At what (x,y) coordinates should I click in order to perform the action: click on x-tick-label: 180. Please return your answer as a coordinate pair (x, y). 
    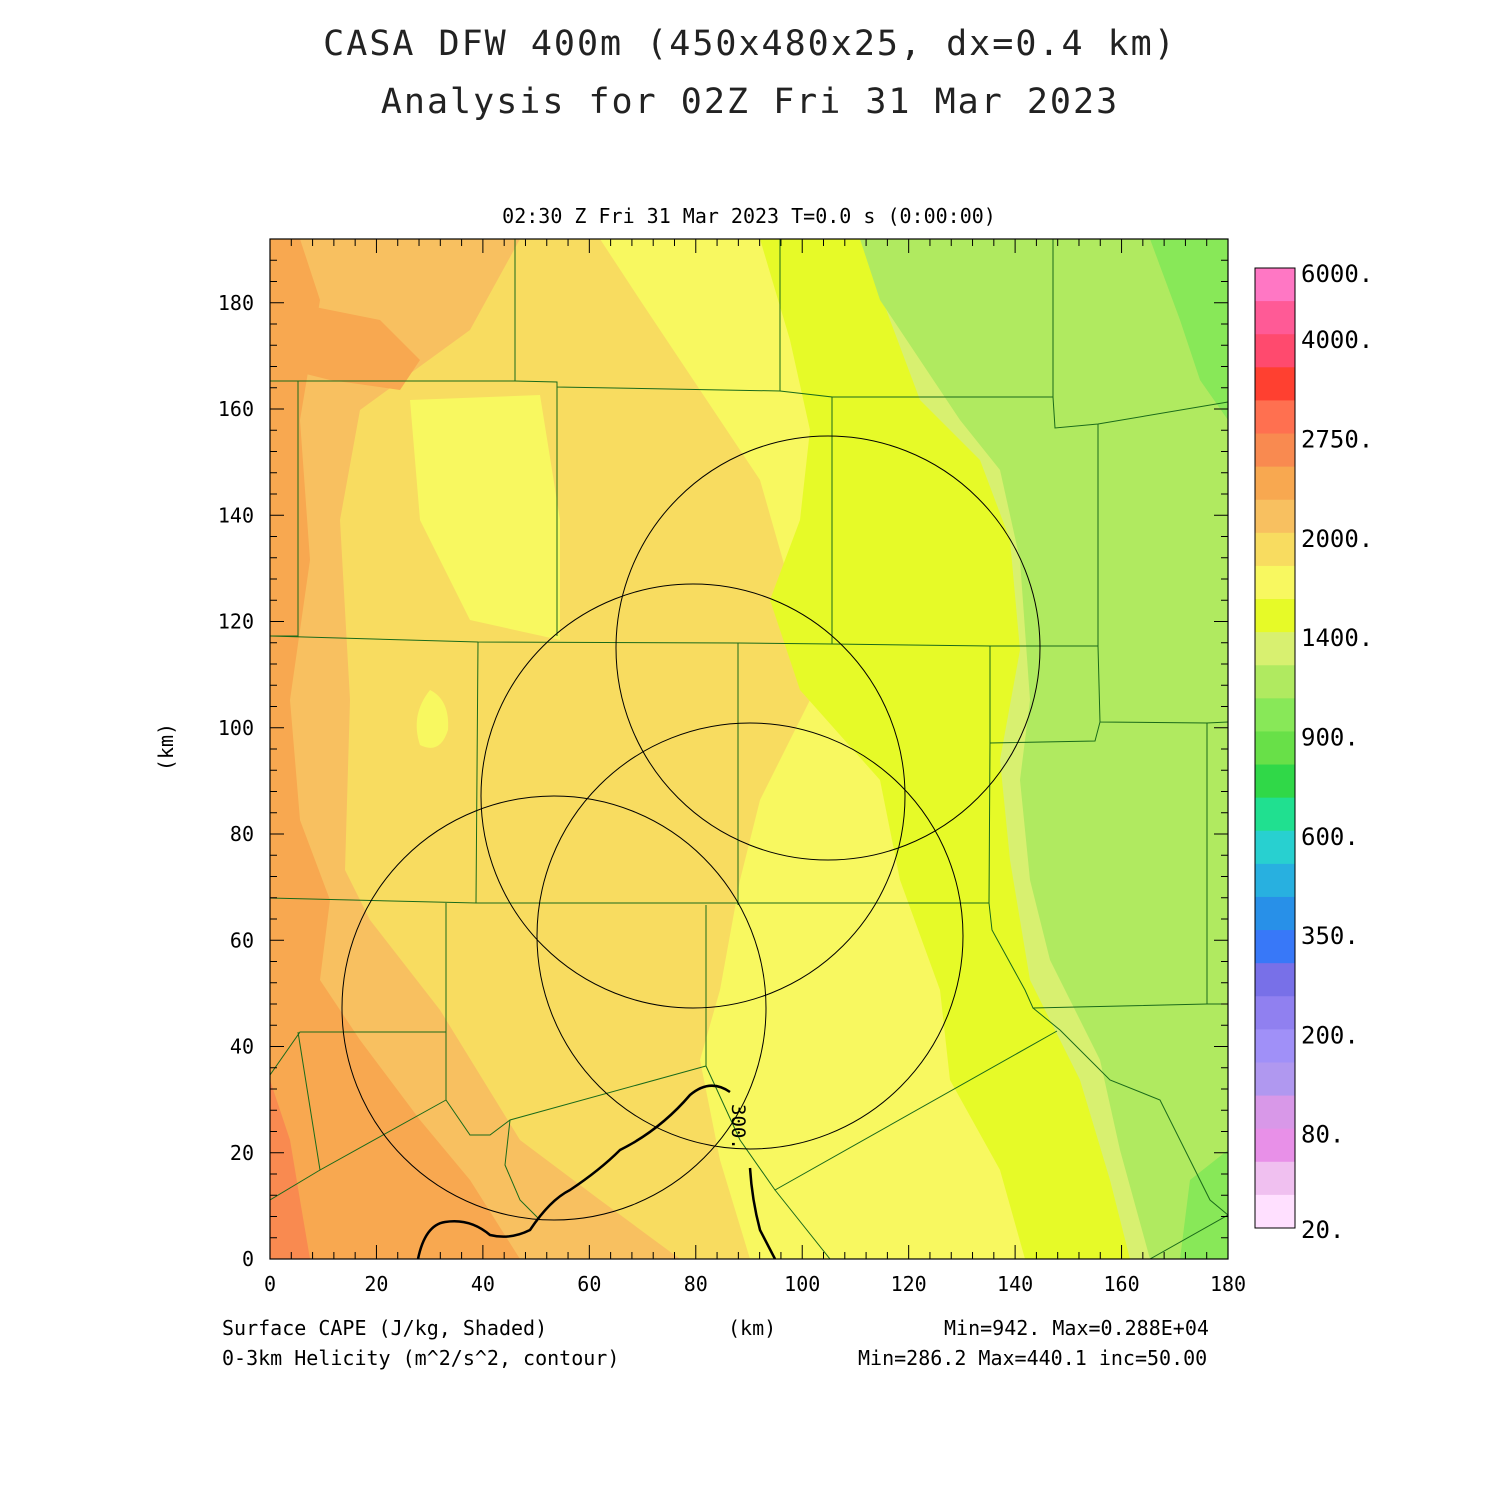
    Looking at the image, I should click on (1228, 1284).